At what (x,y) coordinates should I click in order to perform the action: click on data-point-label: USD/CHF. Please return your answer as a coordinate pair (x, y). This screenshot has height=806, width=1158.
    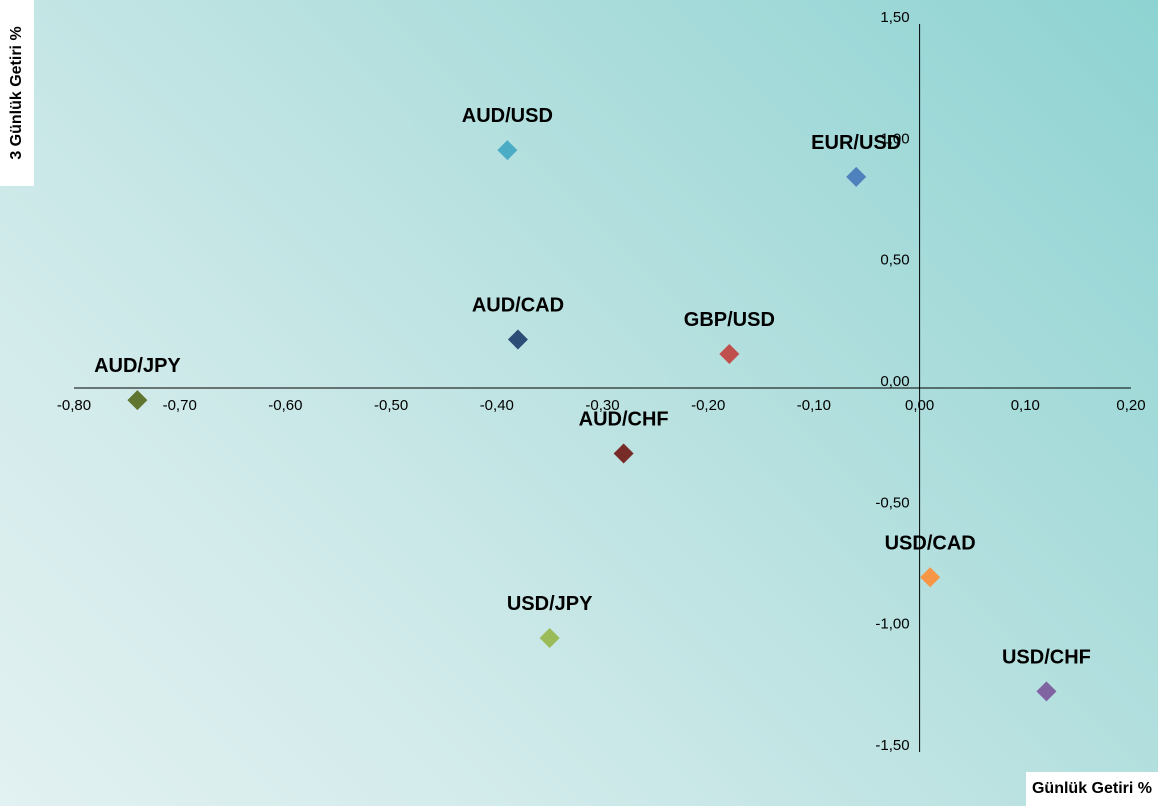
    Looking at the image, I should click on (1046, 657).